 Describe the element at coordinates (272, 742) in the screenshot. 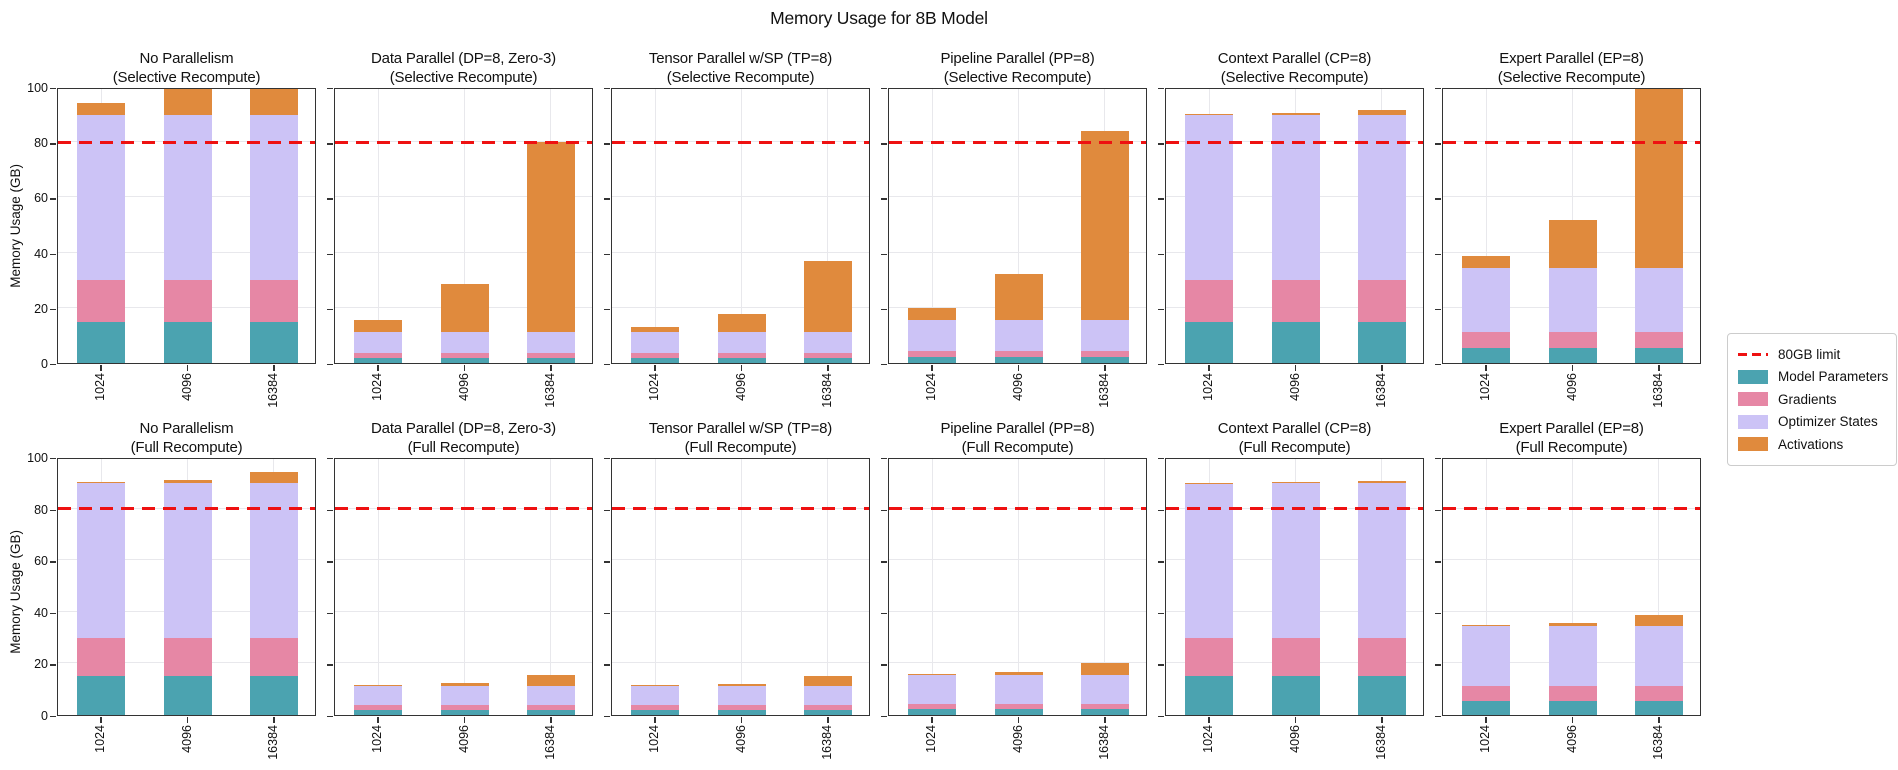

I see `x-tick-label: 16384` at that location.